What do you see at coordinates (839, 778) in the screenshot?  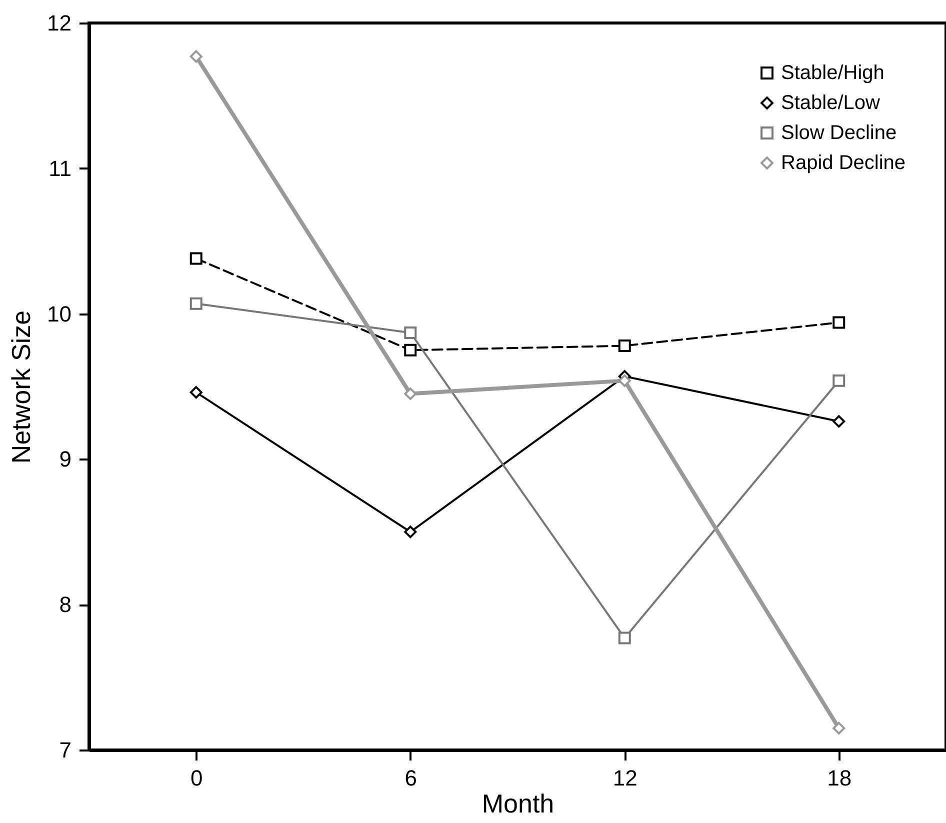 I see `x-tick-label: 18` at bounding box center [839, 778].